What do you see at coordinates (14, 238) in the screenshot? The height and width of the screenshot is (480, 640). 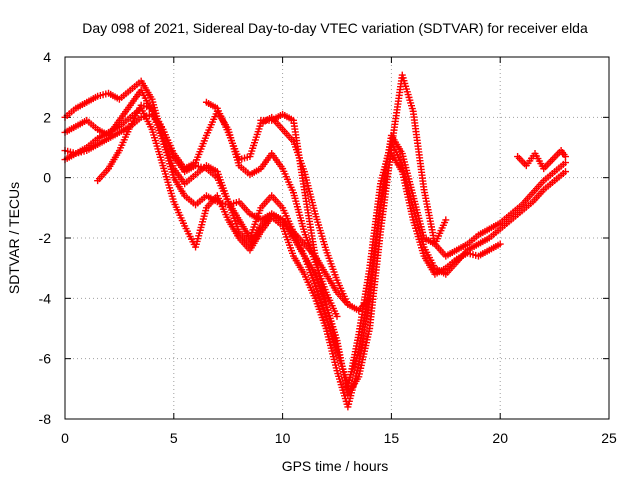 I see `y-axis-label: SDTVAR / TECUs` at bounding box center [14, 238].